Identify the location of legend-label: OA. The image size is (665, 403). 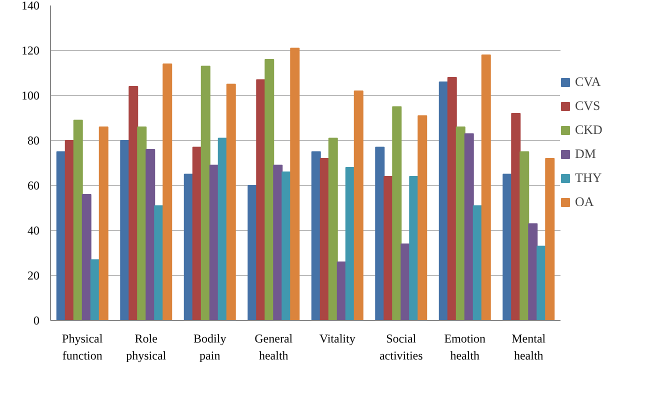
(585, 202).